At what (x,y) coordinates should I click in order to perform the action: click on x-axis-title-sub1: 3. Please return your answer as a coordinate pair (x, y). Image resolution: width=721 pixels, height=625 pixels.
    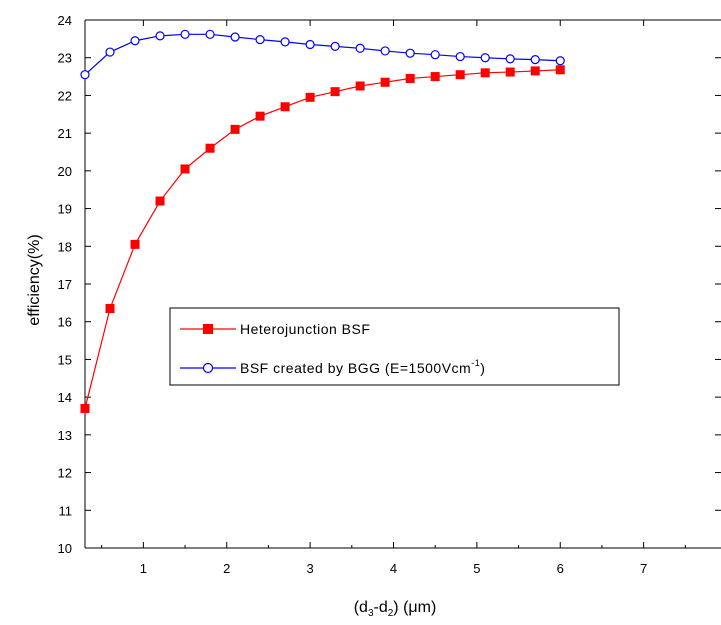
    Looking at the image, I should click on (371, 613).